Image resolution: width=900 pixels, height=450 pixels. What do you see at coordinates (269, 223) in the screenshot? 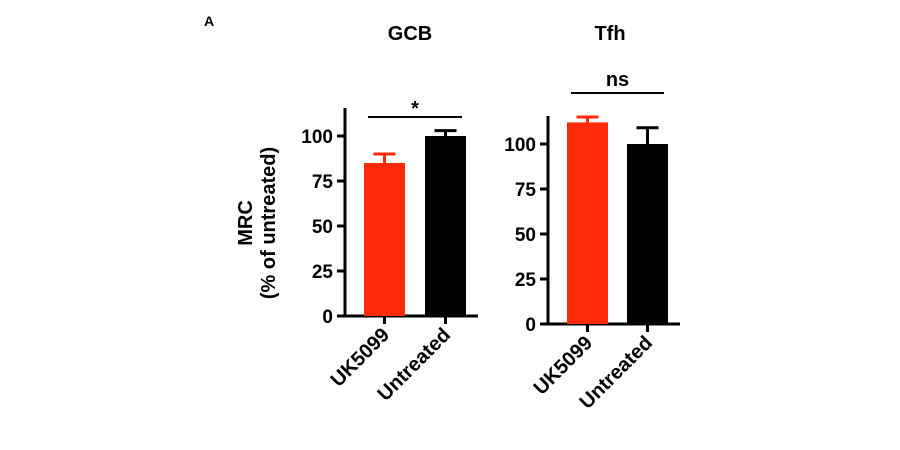
I see `y-axis-label-unit: (% of untreated)` at bounding box center [269, 223].